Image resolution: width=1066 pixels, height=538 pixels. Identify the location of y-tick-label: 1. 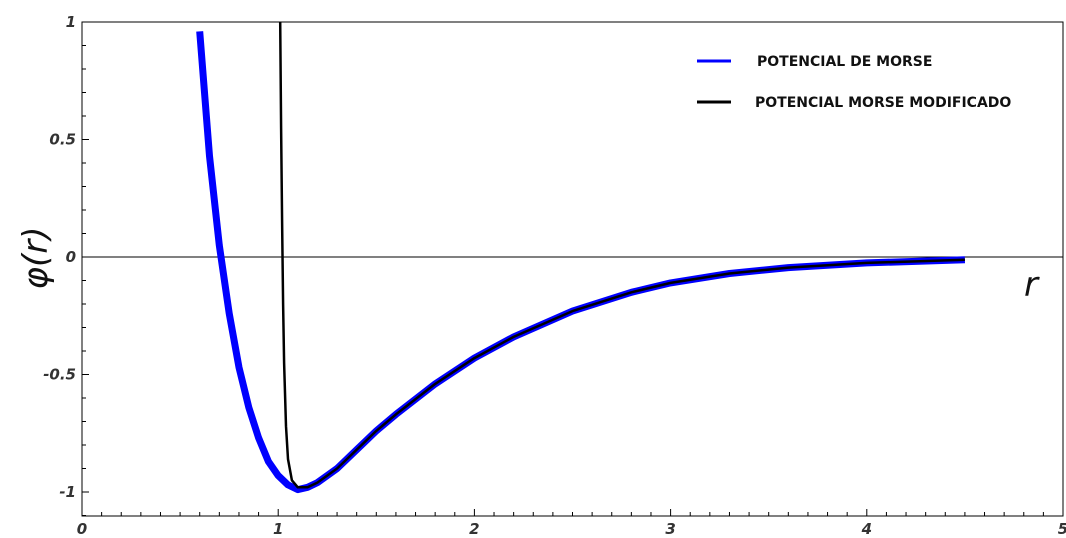
(71, 22).